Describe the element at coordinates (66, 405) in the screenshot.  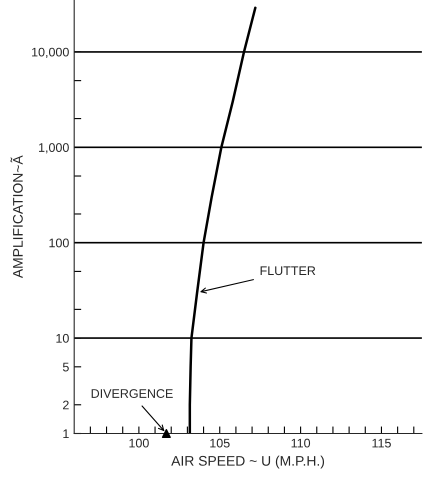
I see `y-tick-label: 2` at that location.